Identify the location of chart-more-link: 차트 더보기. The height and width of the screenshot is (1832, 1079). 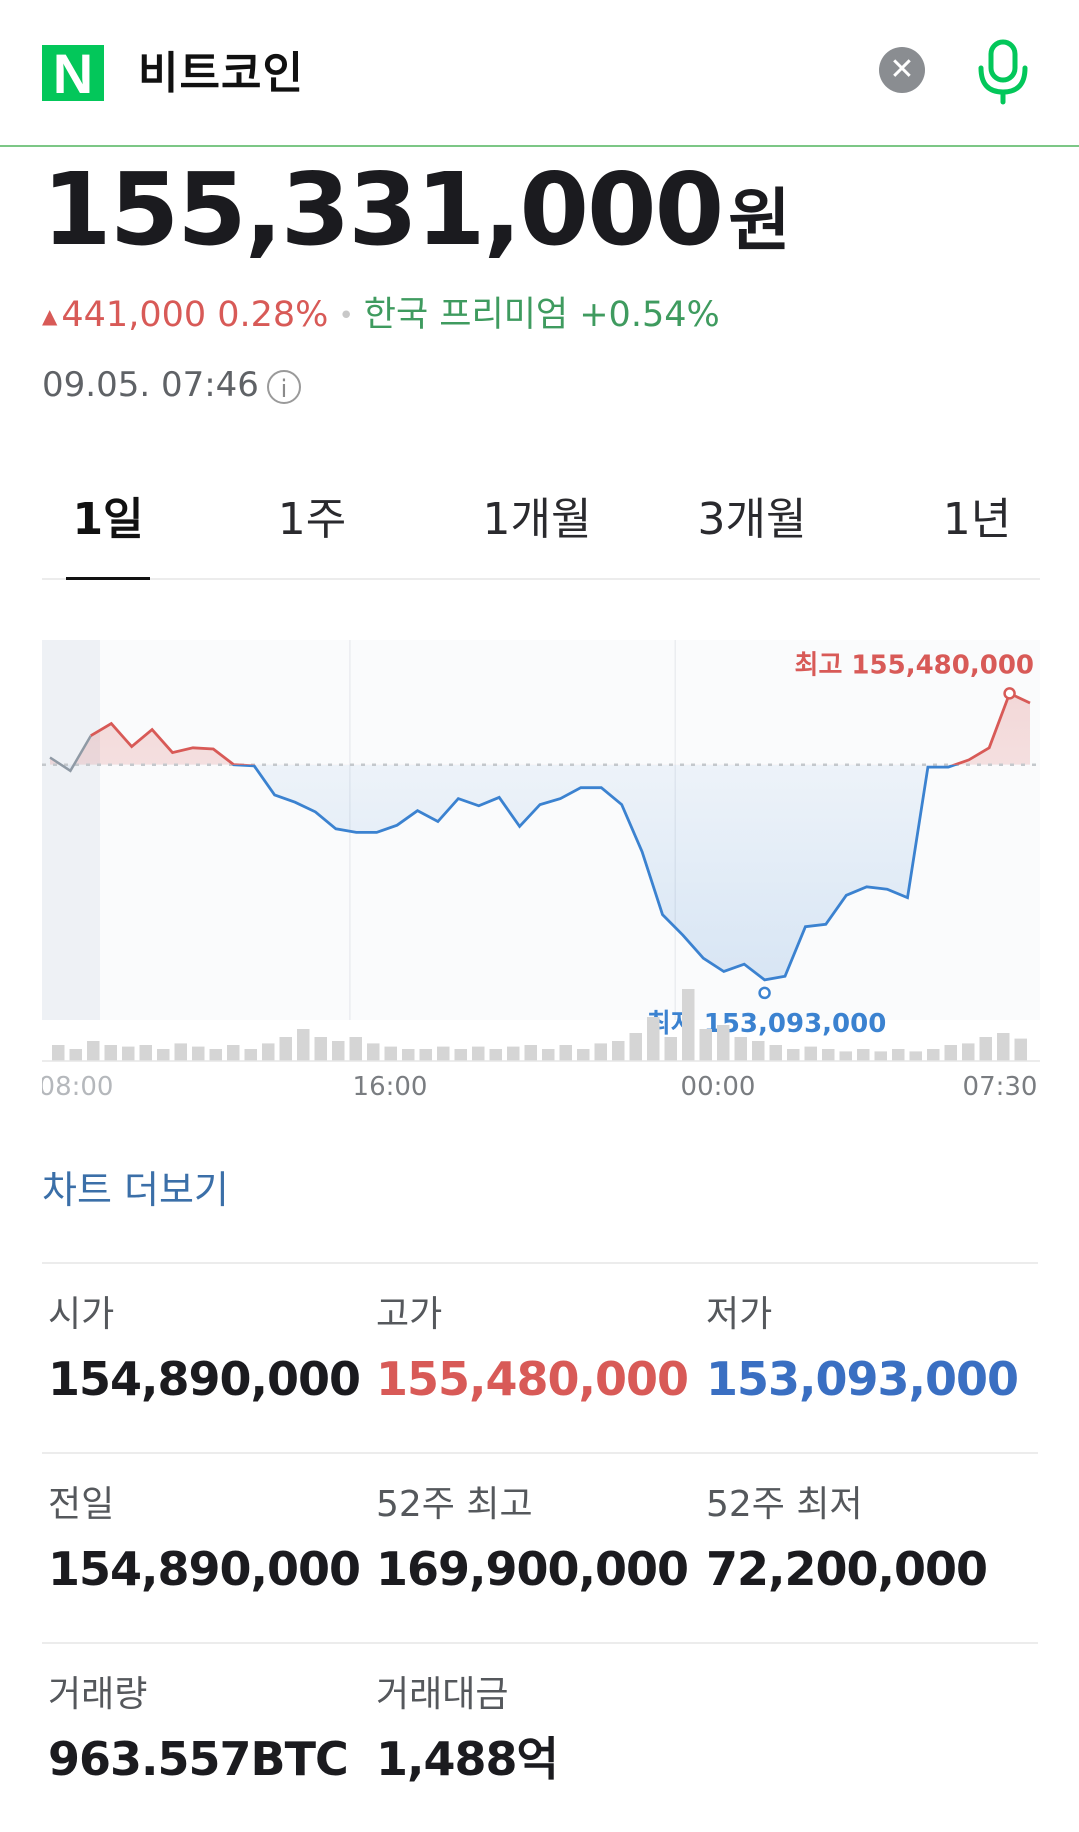
(135, 1190).